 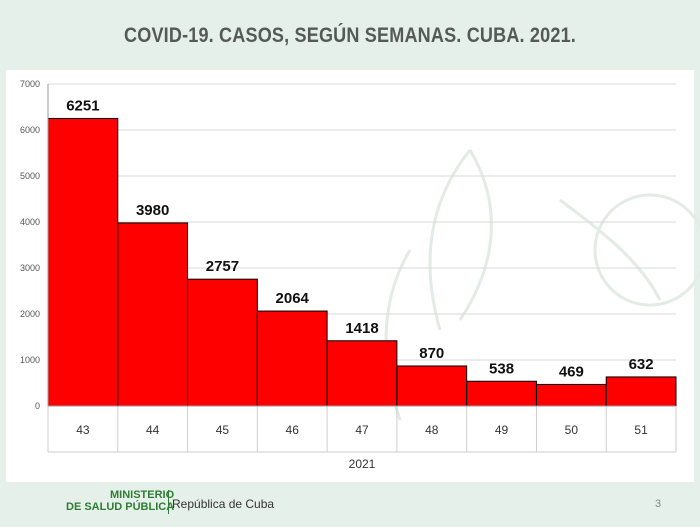 I want to click on x-tick-label: 43, so click(x=83, y=430).